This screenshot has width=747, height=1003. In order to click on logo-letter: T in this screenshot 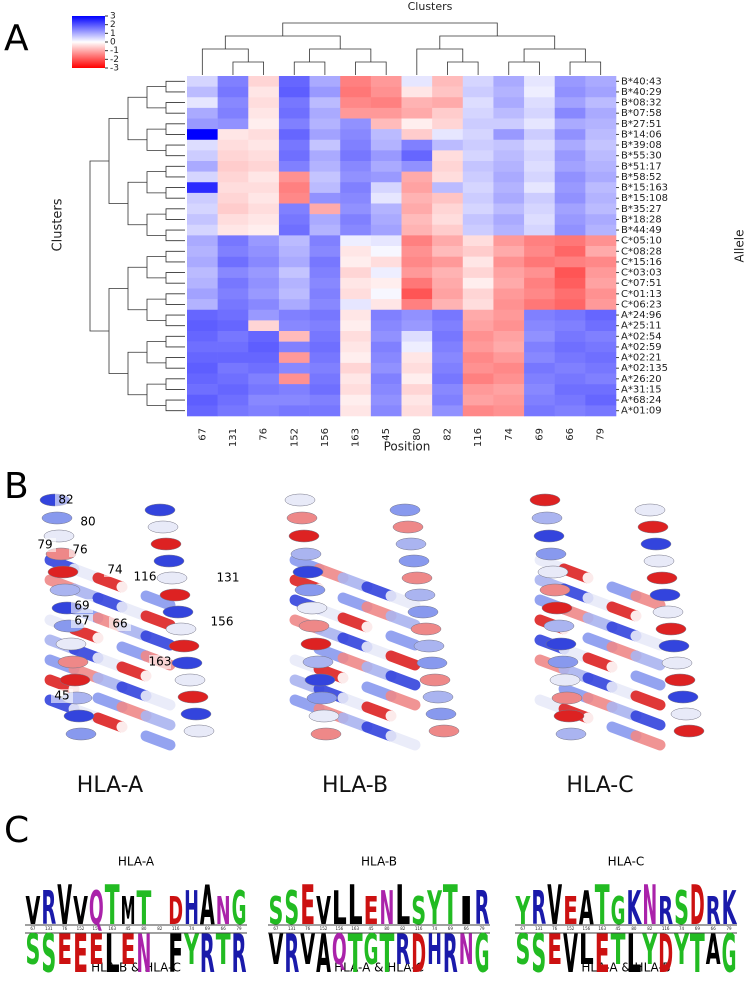, I will do `click(697, 954)`.